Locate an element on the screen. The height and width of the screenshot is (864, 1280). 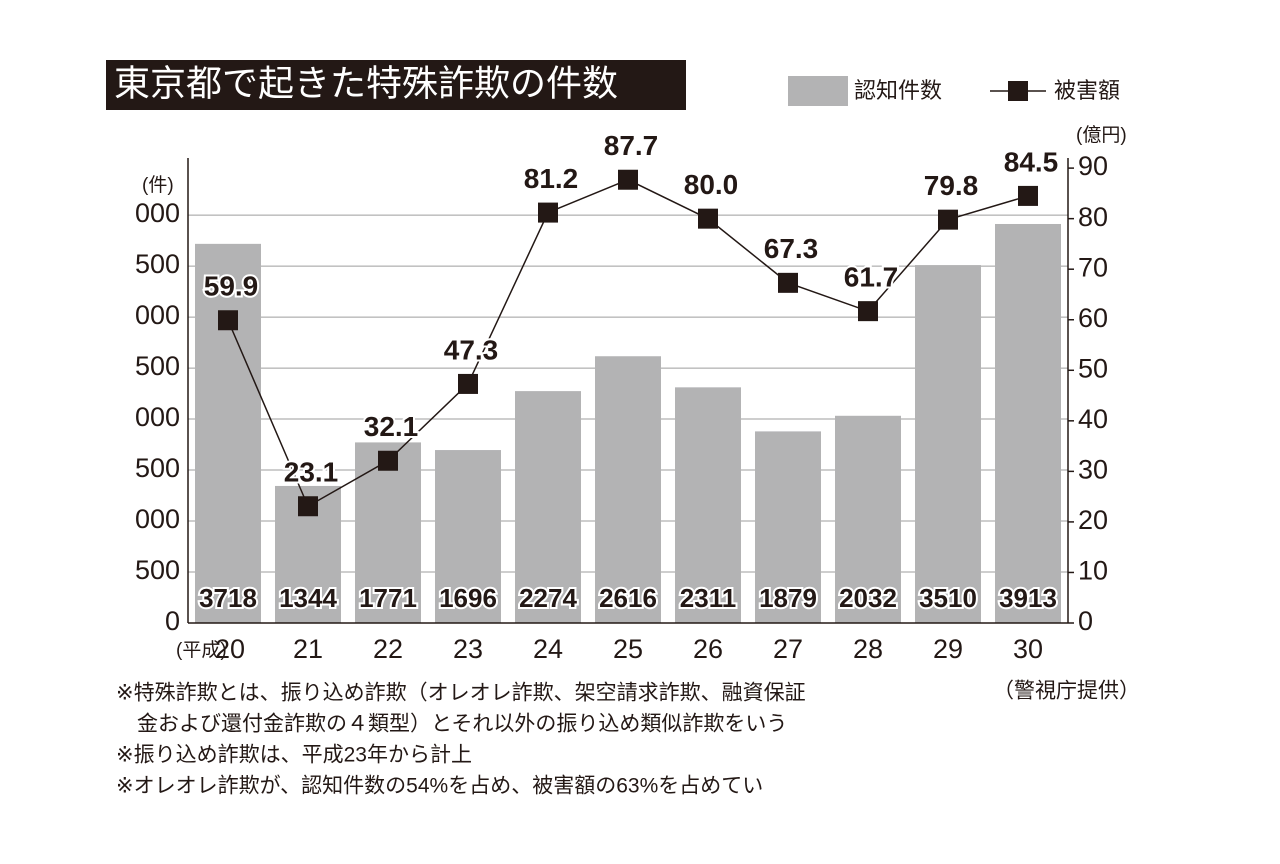
y2-tick-label: 20 is located at coordinates (1093, 520).